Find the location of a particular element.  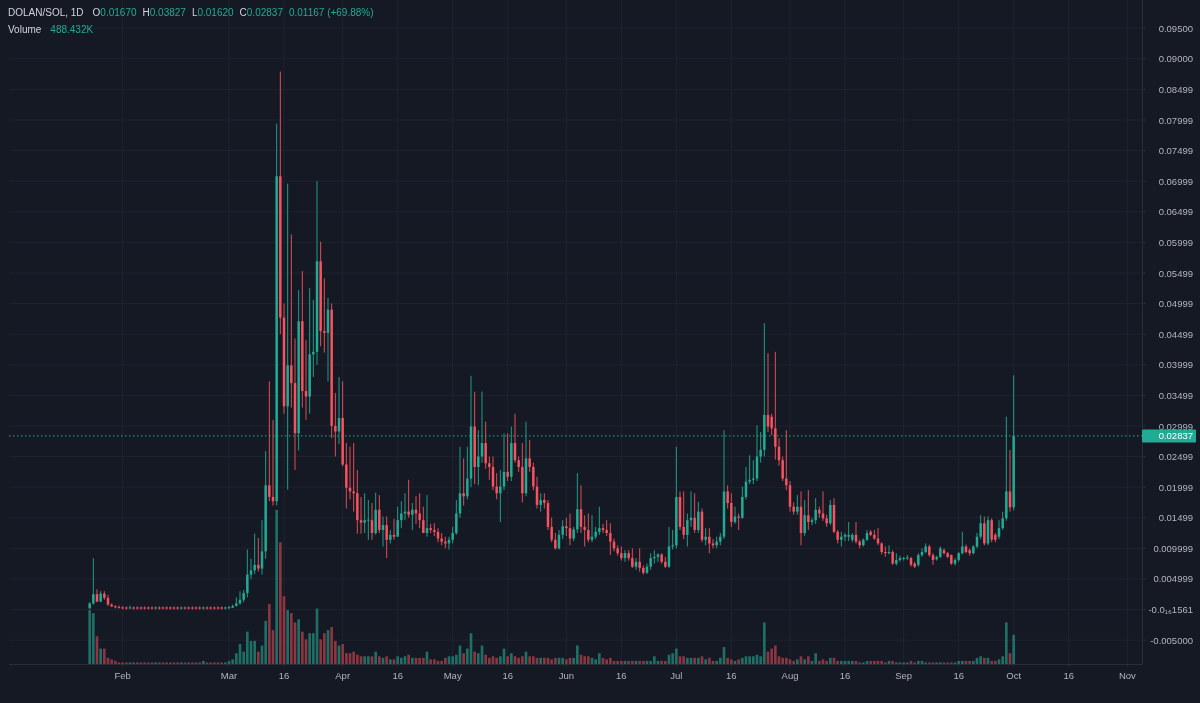

y-tick-label: 0.009999 is located at coordinates (1173, 548).